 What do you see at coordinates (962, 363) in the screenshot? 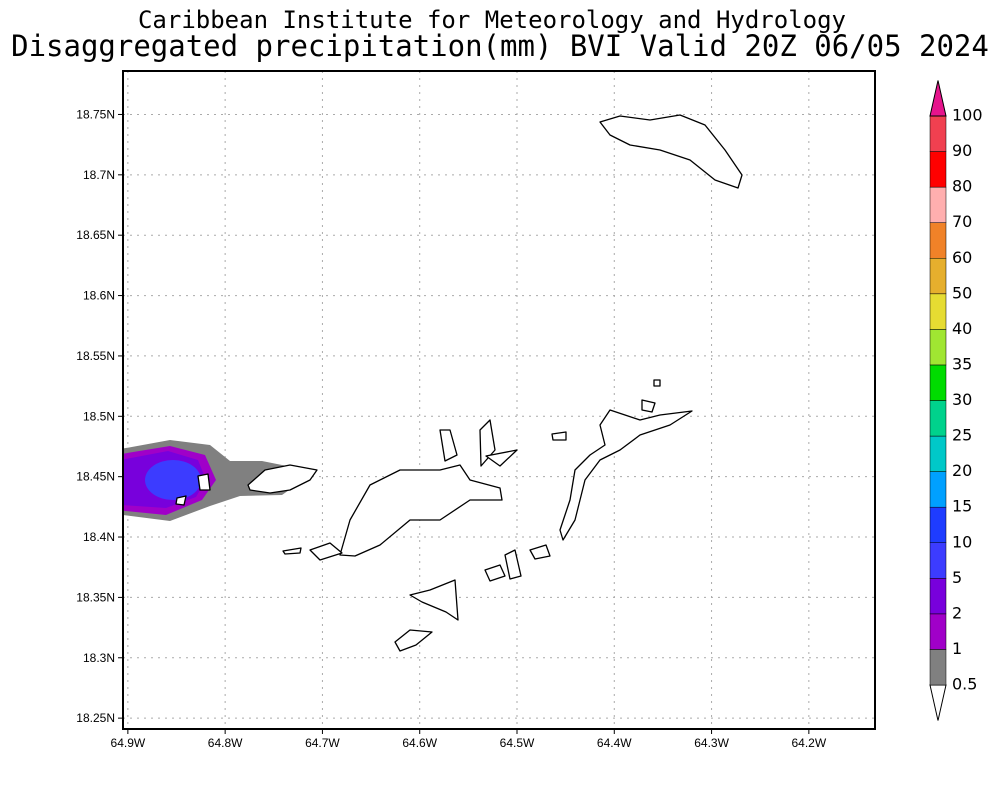
I see `colorbar-label: 35` at bounding box center [962, 363].